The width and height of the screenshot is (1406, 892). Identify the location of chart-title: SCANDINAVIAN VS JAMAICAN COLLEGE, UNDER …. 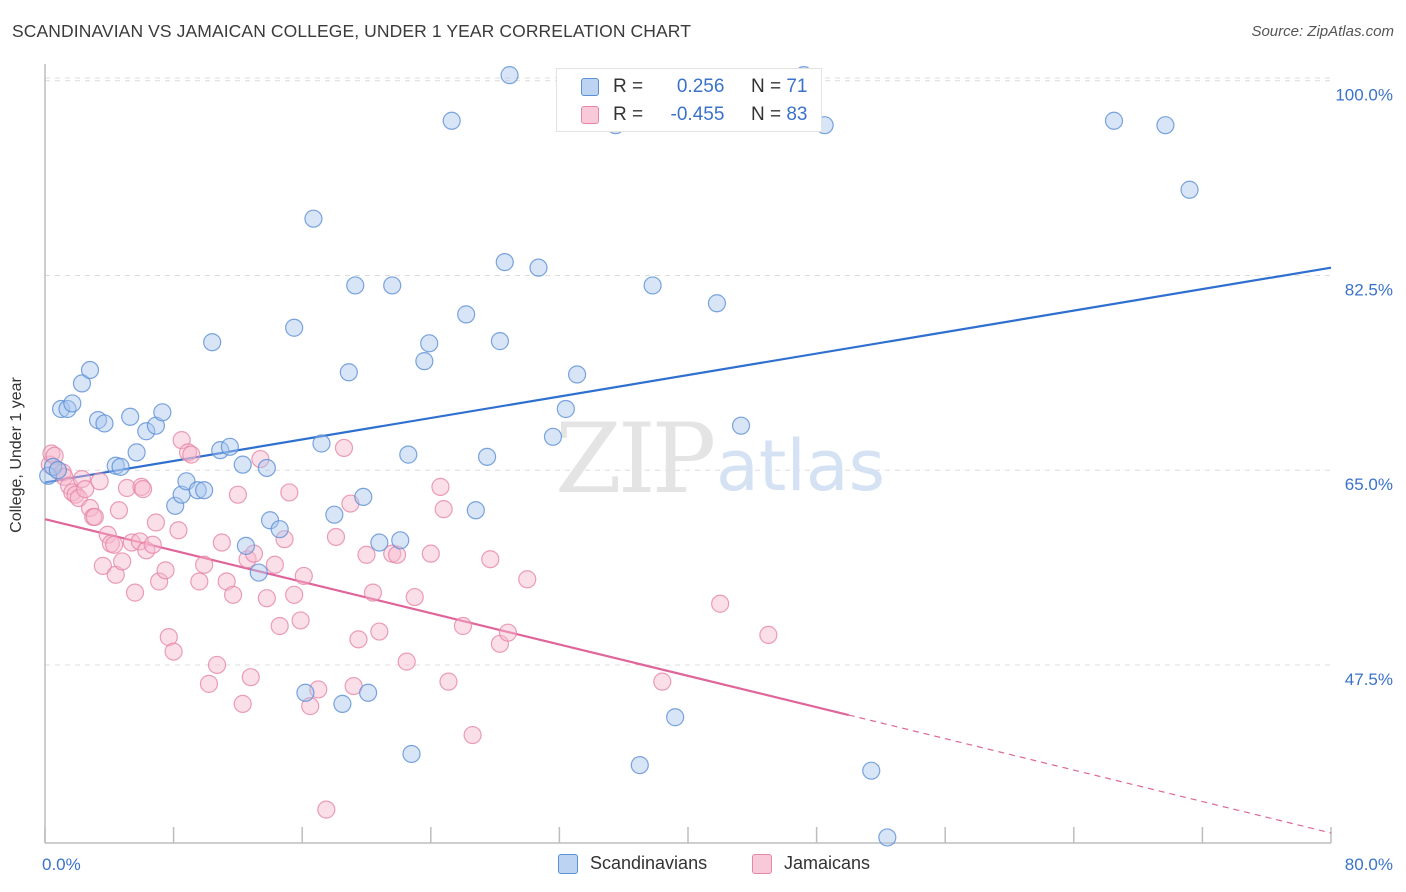
(351, 31).